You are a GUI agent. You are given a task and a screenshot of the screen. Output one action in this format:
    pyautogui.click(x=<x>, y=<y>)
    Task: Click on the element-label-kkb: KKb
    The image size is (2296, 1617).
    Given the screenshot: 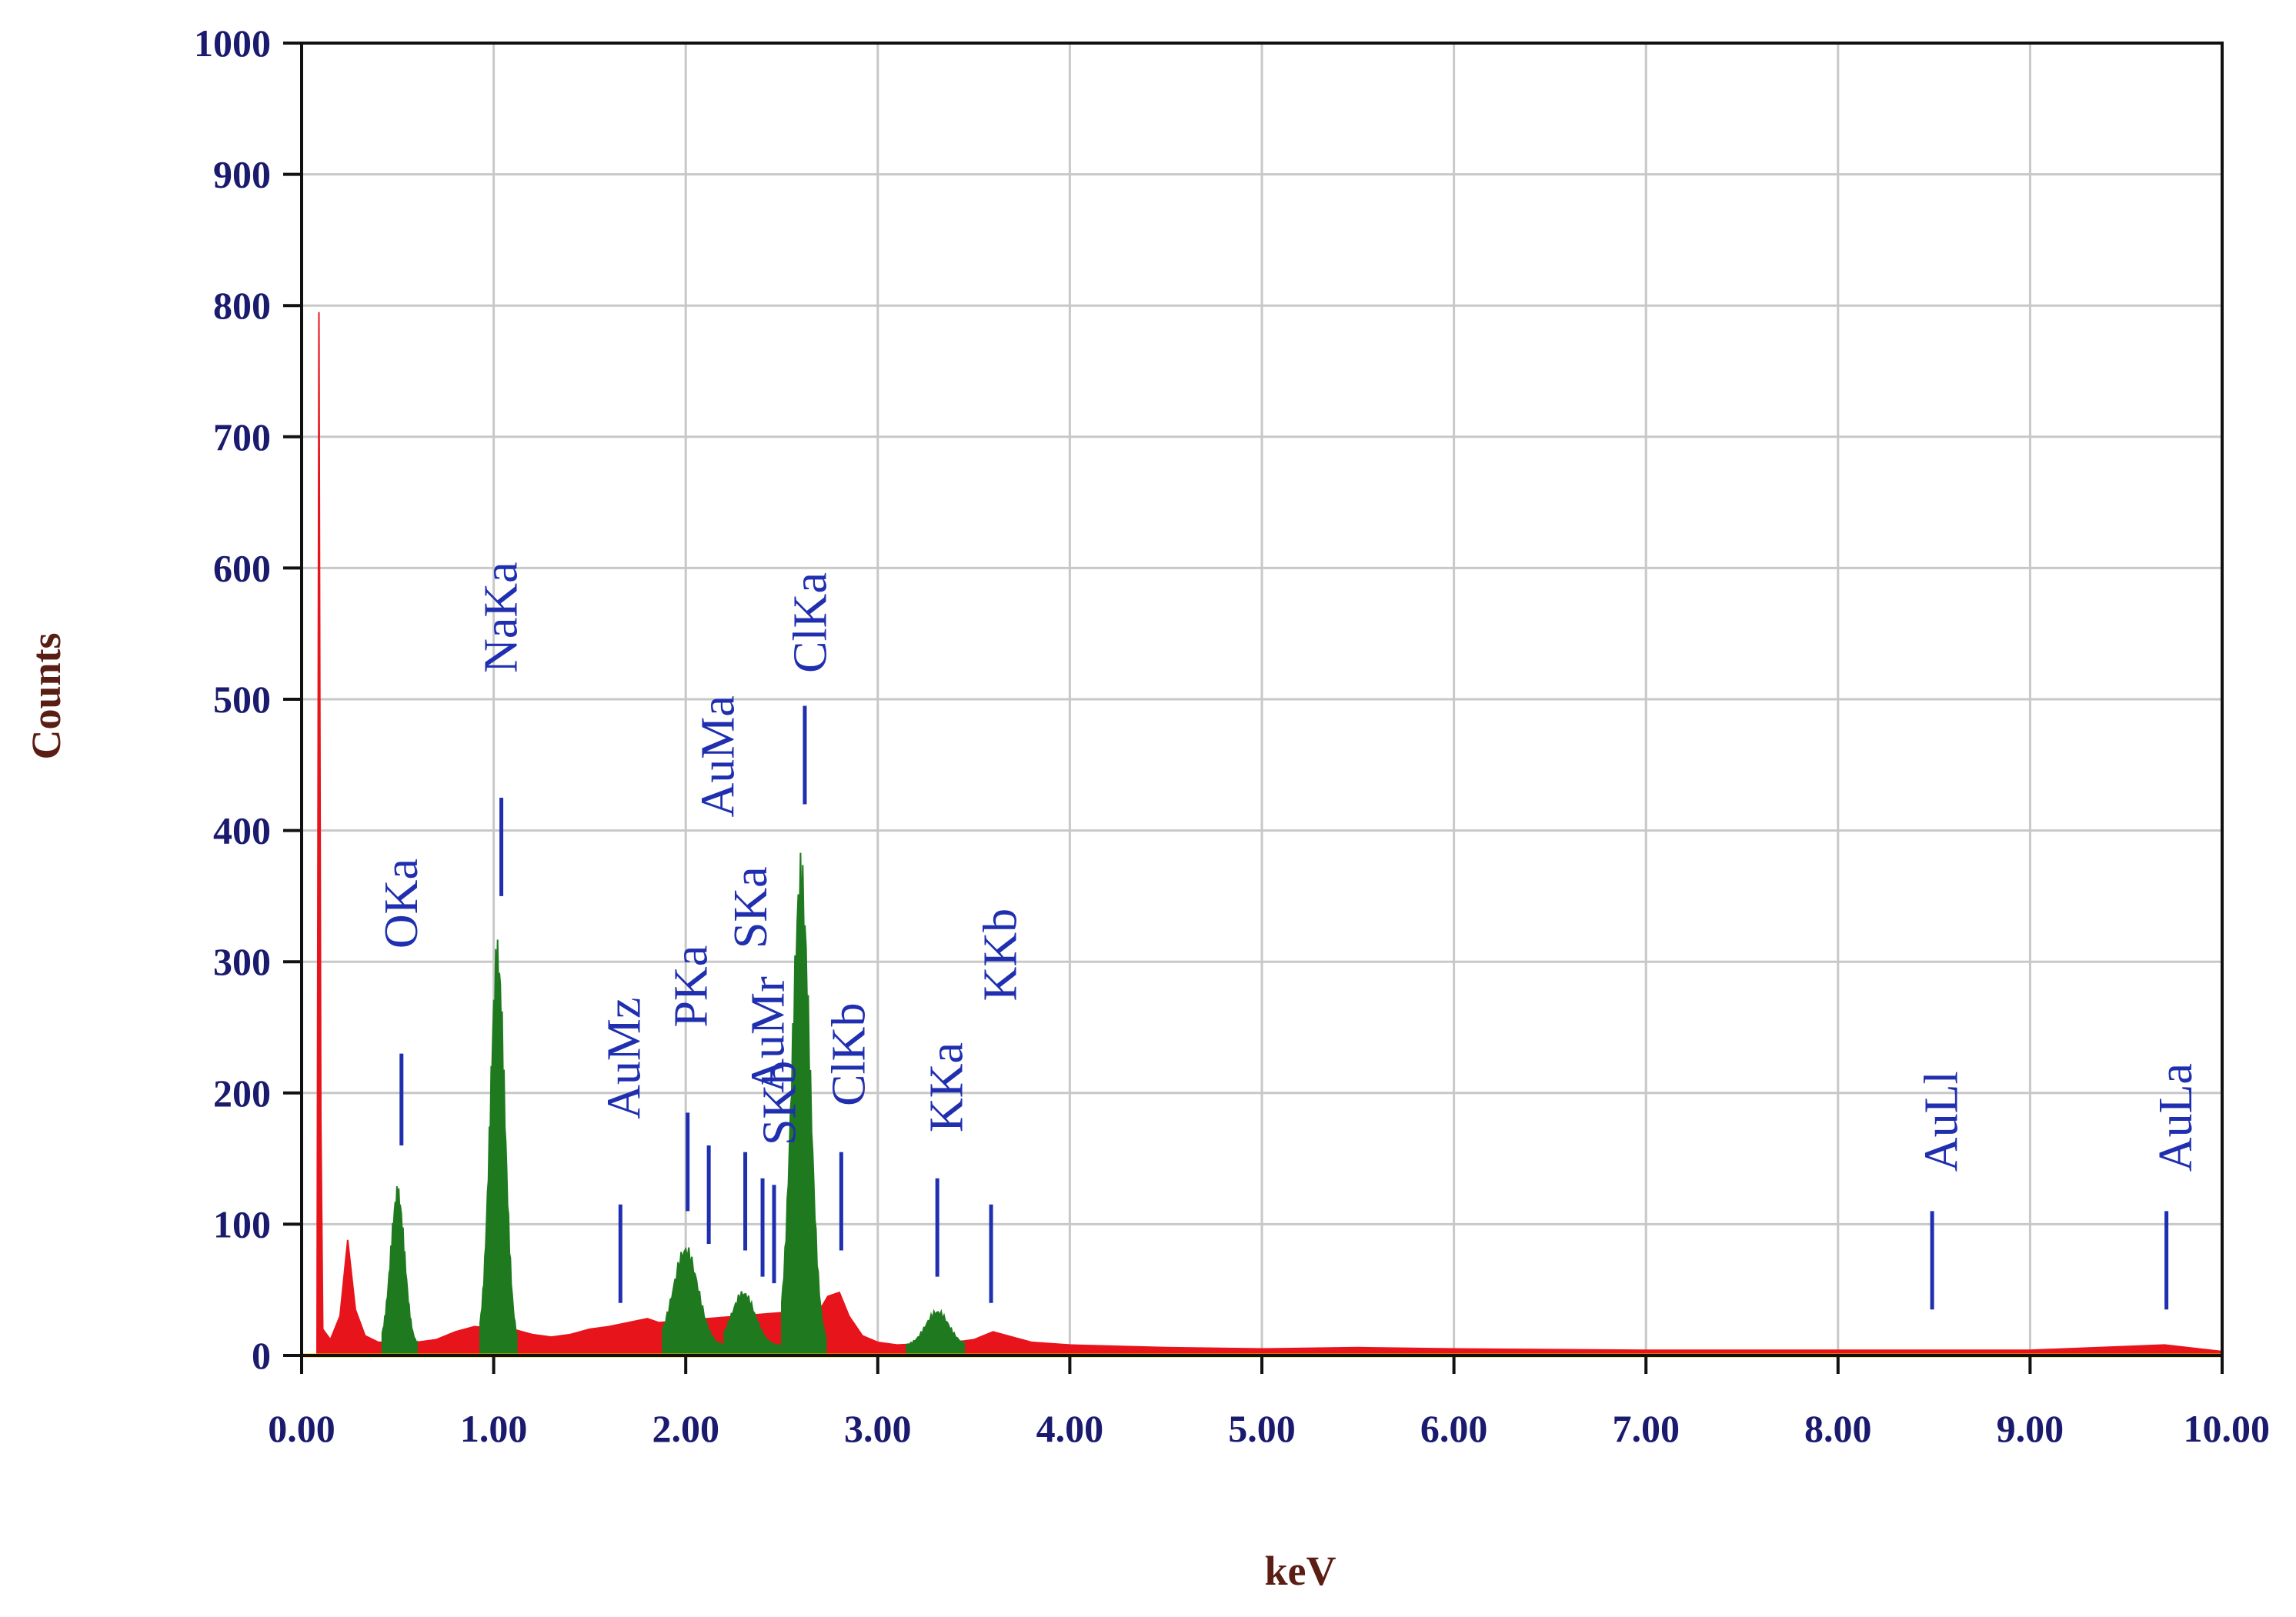 What is the action you would take?
    pyautogui.click(x=1001, y=955)
    